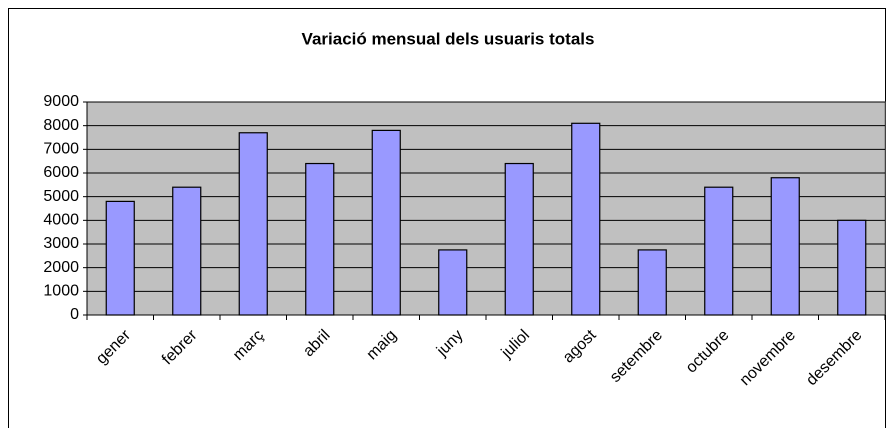 The height and width of the screenshot is (428, 889). What do you see at coordinates (74, 314) in the screenshot?
I see `y-tick-label: 0` at bounding box center [74, 314].